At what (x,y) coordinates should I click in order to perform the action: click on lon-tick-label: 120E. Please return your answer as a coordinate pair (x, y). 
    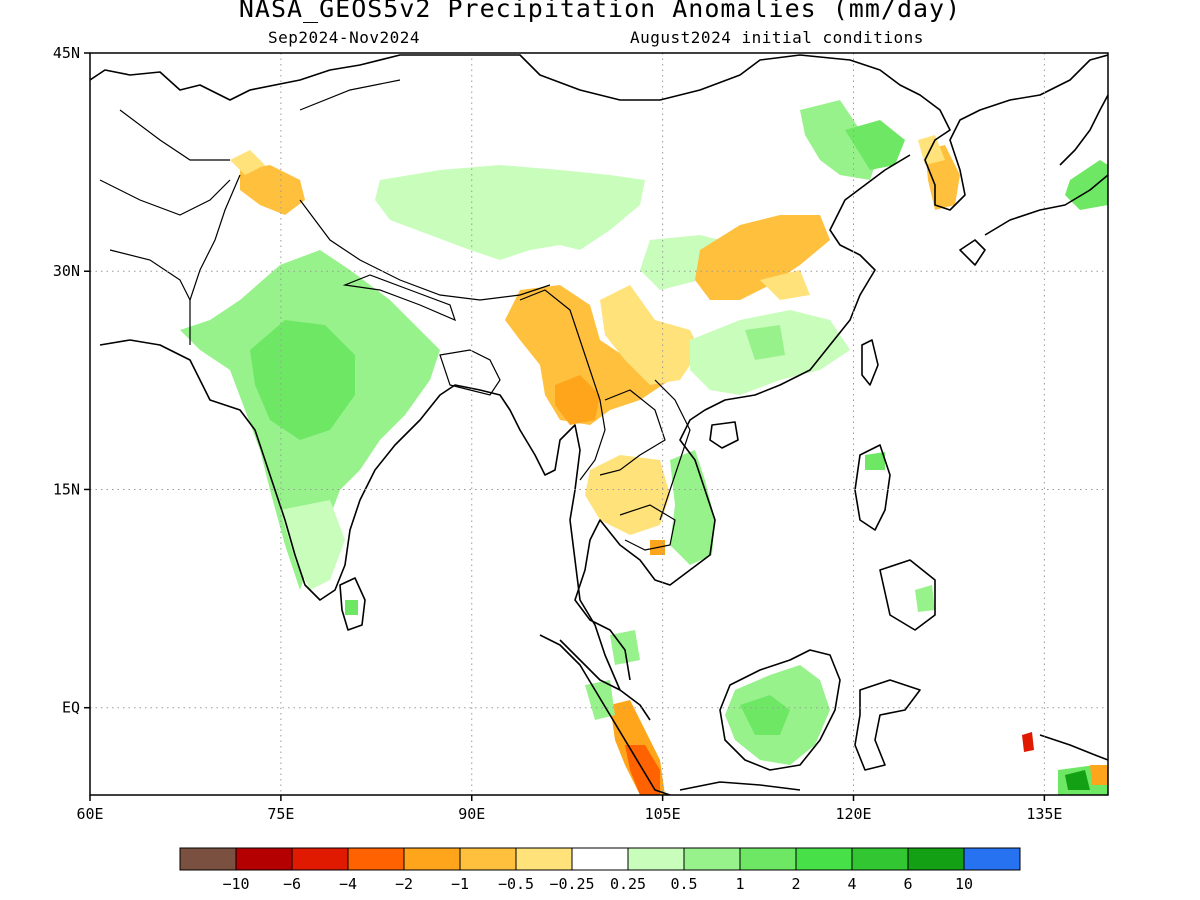
    Looking at the image, I should click on (853, 814).